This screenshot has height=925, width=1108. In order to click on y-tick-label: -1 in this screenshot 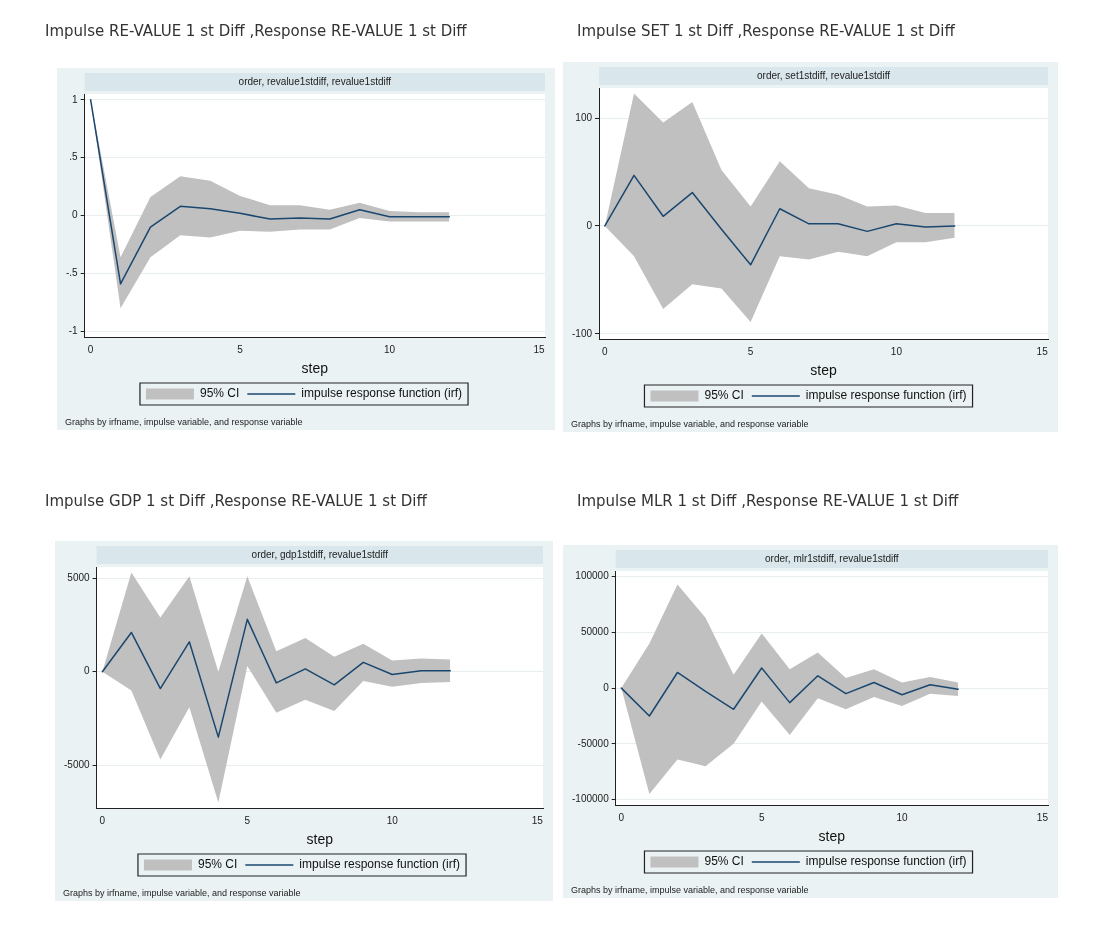, I will do `click(73, 331)`.